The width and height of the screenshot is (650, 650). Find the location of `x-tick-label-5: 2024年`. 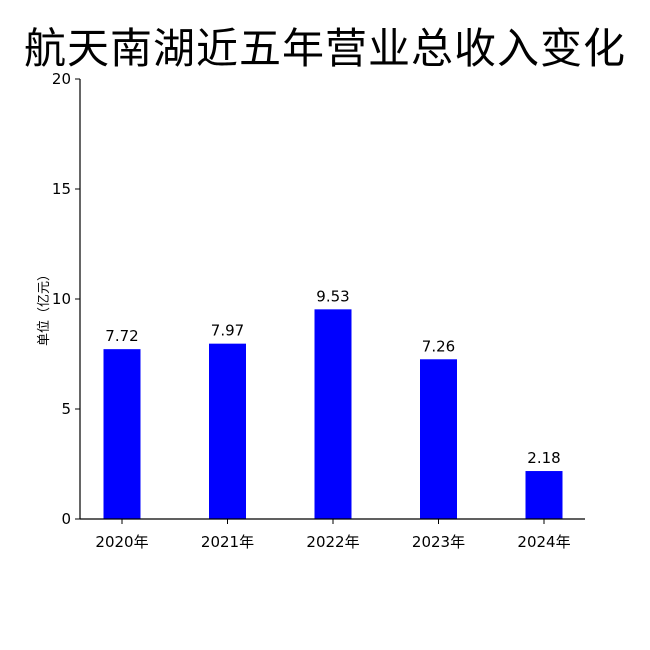

x-tick-label-5: 2024年 is located at coordinates (543, 542).